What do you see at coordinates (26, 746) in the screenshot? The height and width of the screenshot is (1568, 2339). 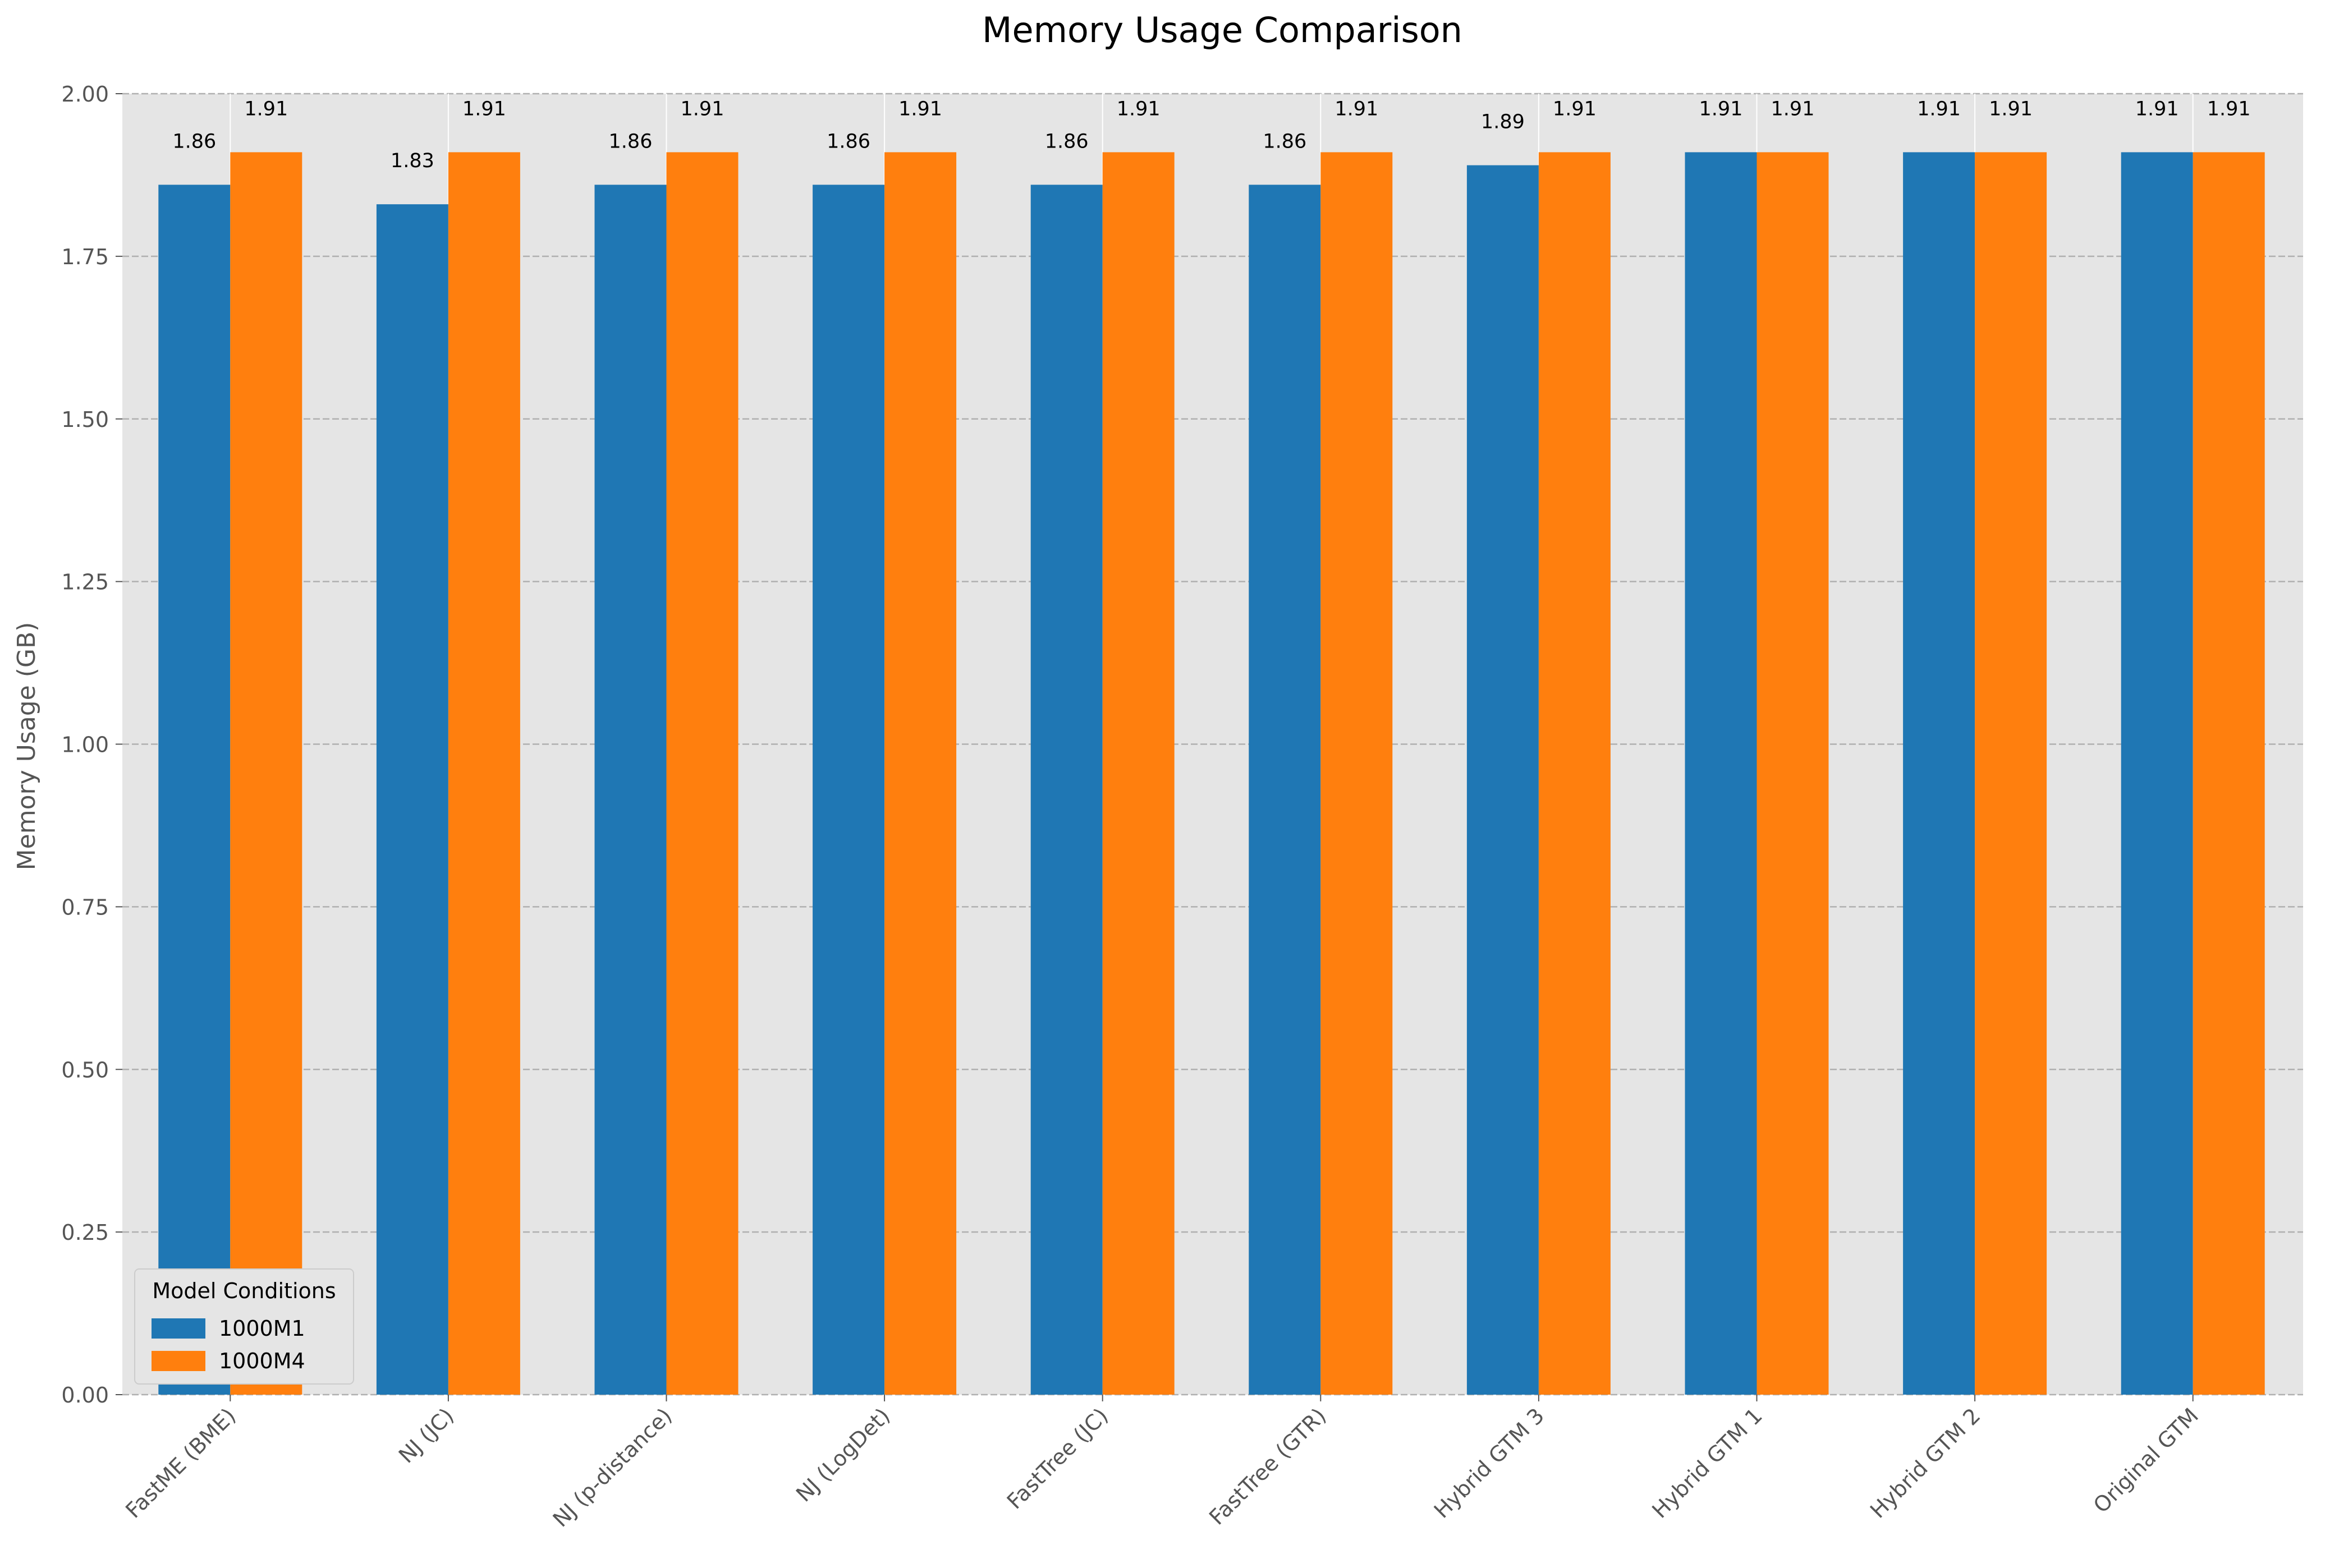 I see `y-axis-label: Memory Usage (GB)` at bounding box center [26, 746].